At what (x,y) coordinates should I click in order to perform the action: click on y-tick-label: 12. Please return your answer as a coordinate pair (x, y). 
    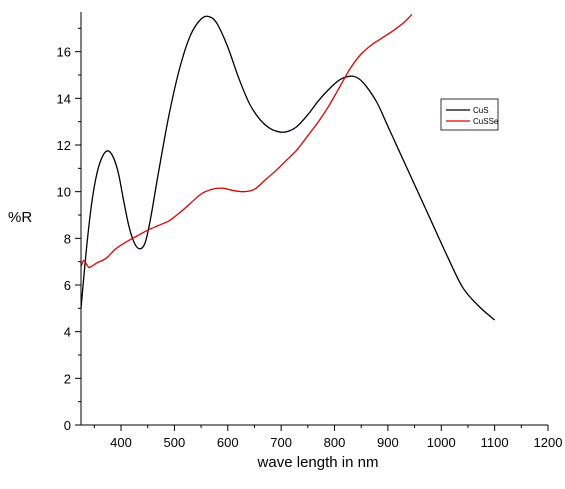
    Looking at the image, I should click on (64, 145).